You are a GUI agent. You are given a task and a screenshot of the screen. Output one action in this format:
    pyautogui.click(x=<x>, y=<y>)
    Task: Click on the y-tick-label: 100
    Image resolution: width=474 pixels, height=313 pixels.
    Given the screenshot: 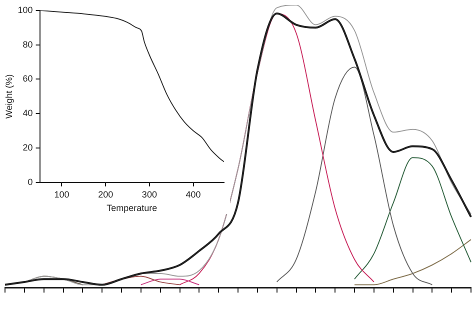 What is the action you would take?
    pyautogui.click(x=25, y=9)
    